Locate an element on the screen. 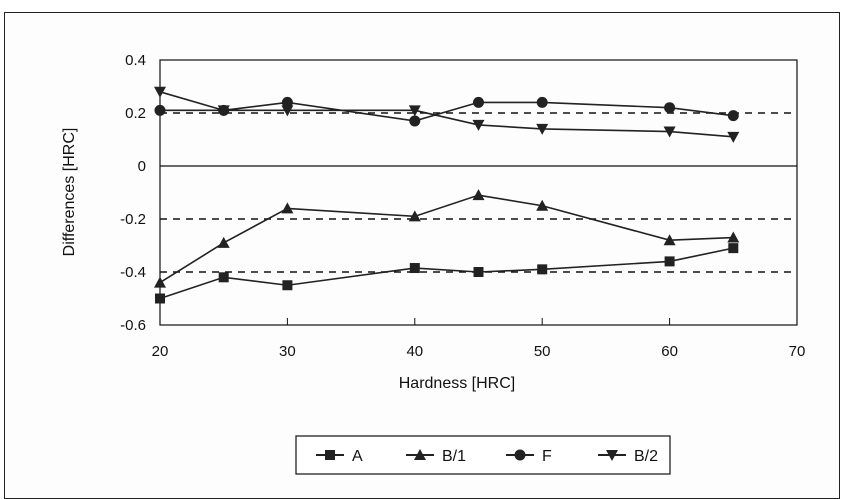 The width and height of the screenshot is (846, 499). x-tick-label: 50 is located at coordinates (542, 351).